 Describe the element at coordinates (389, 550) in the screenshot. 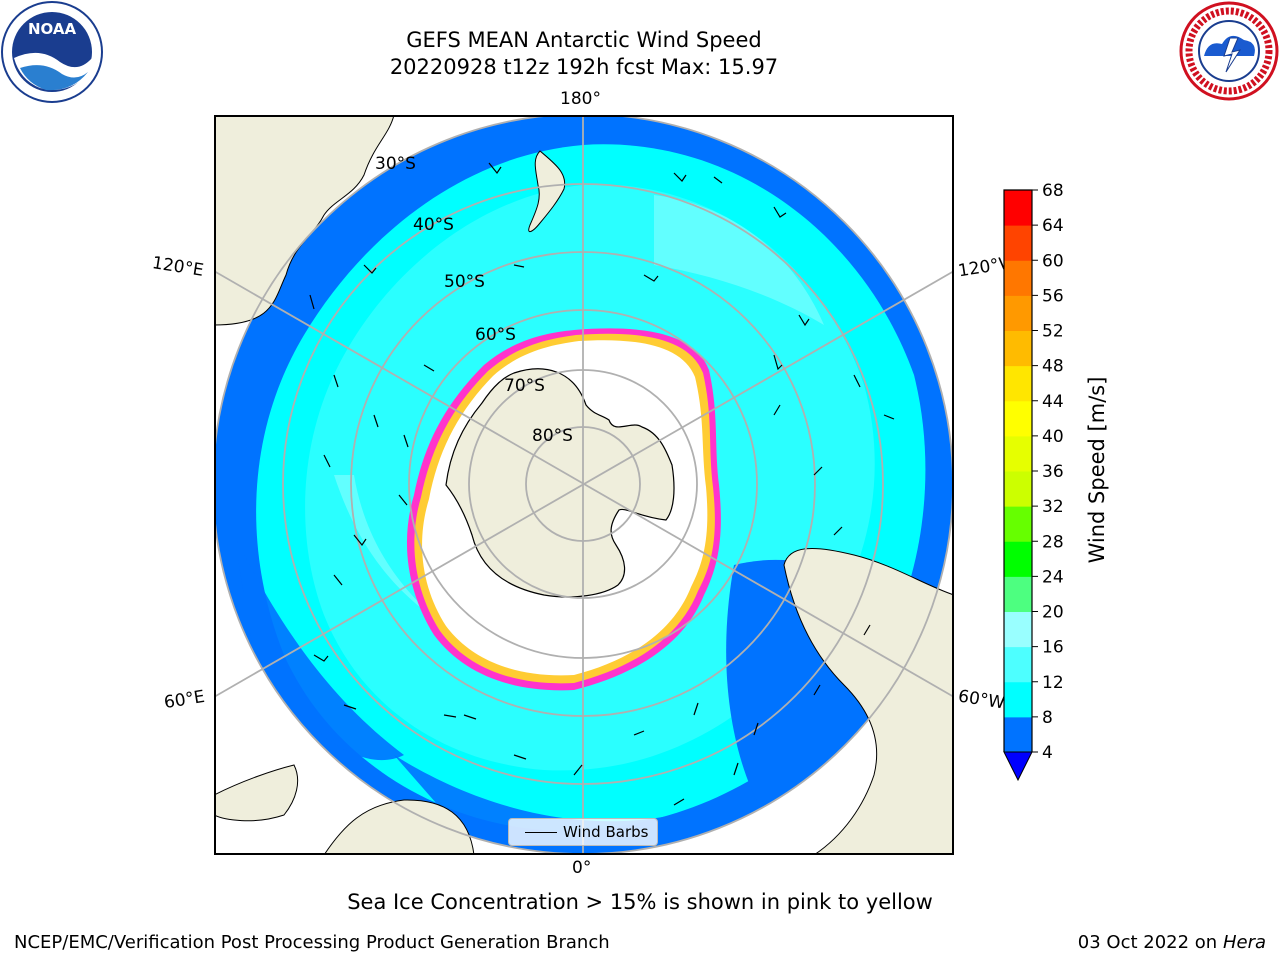

I see `wind-band-16-20-b` at that location.